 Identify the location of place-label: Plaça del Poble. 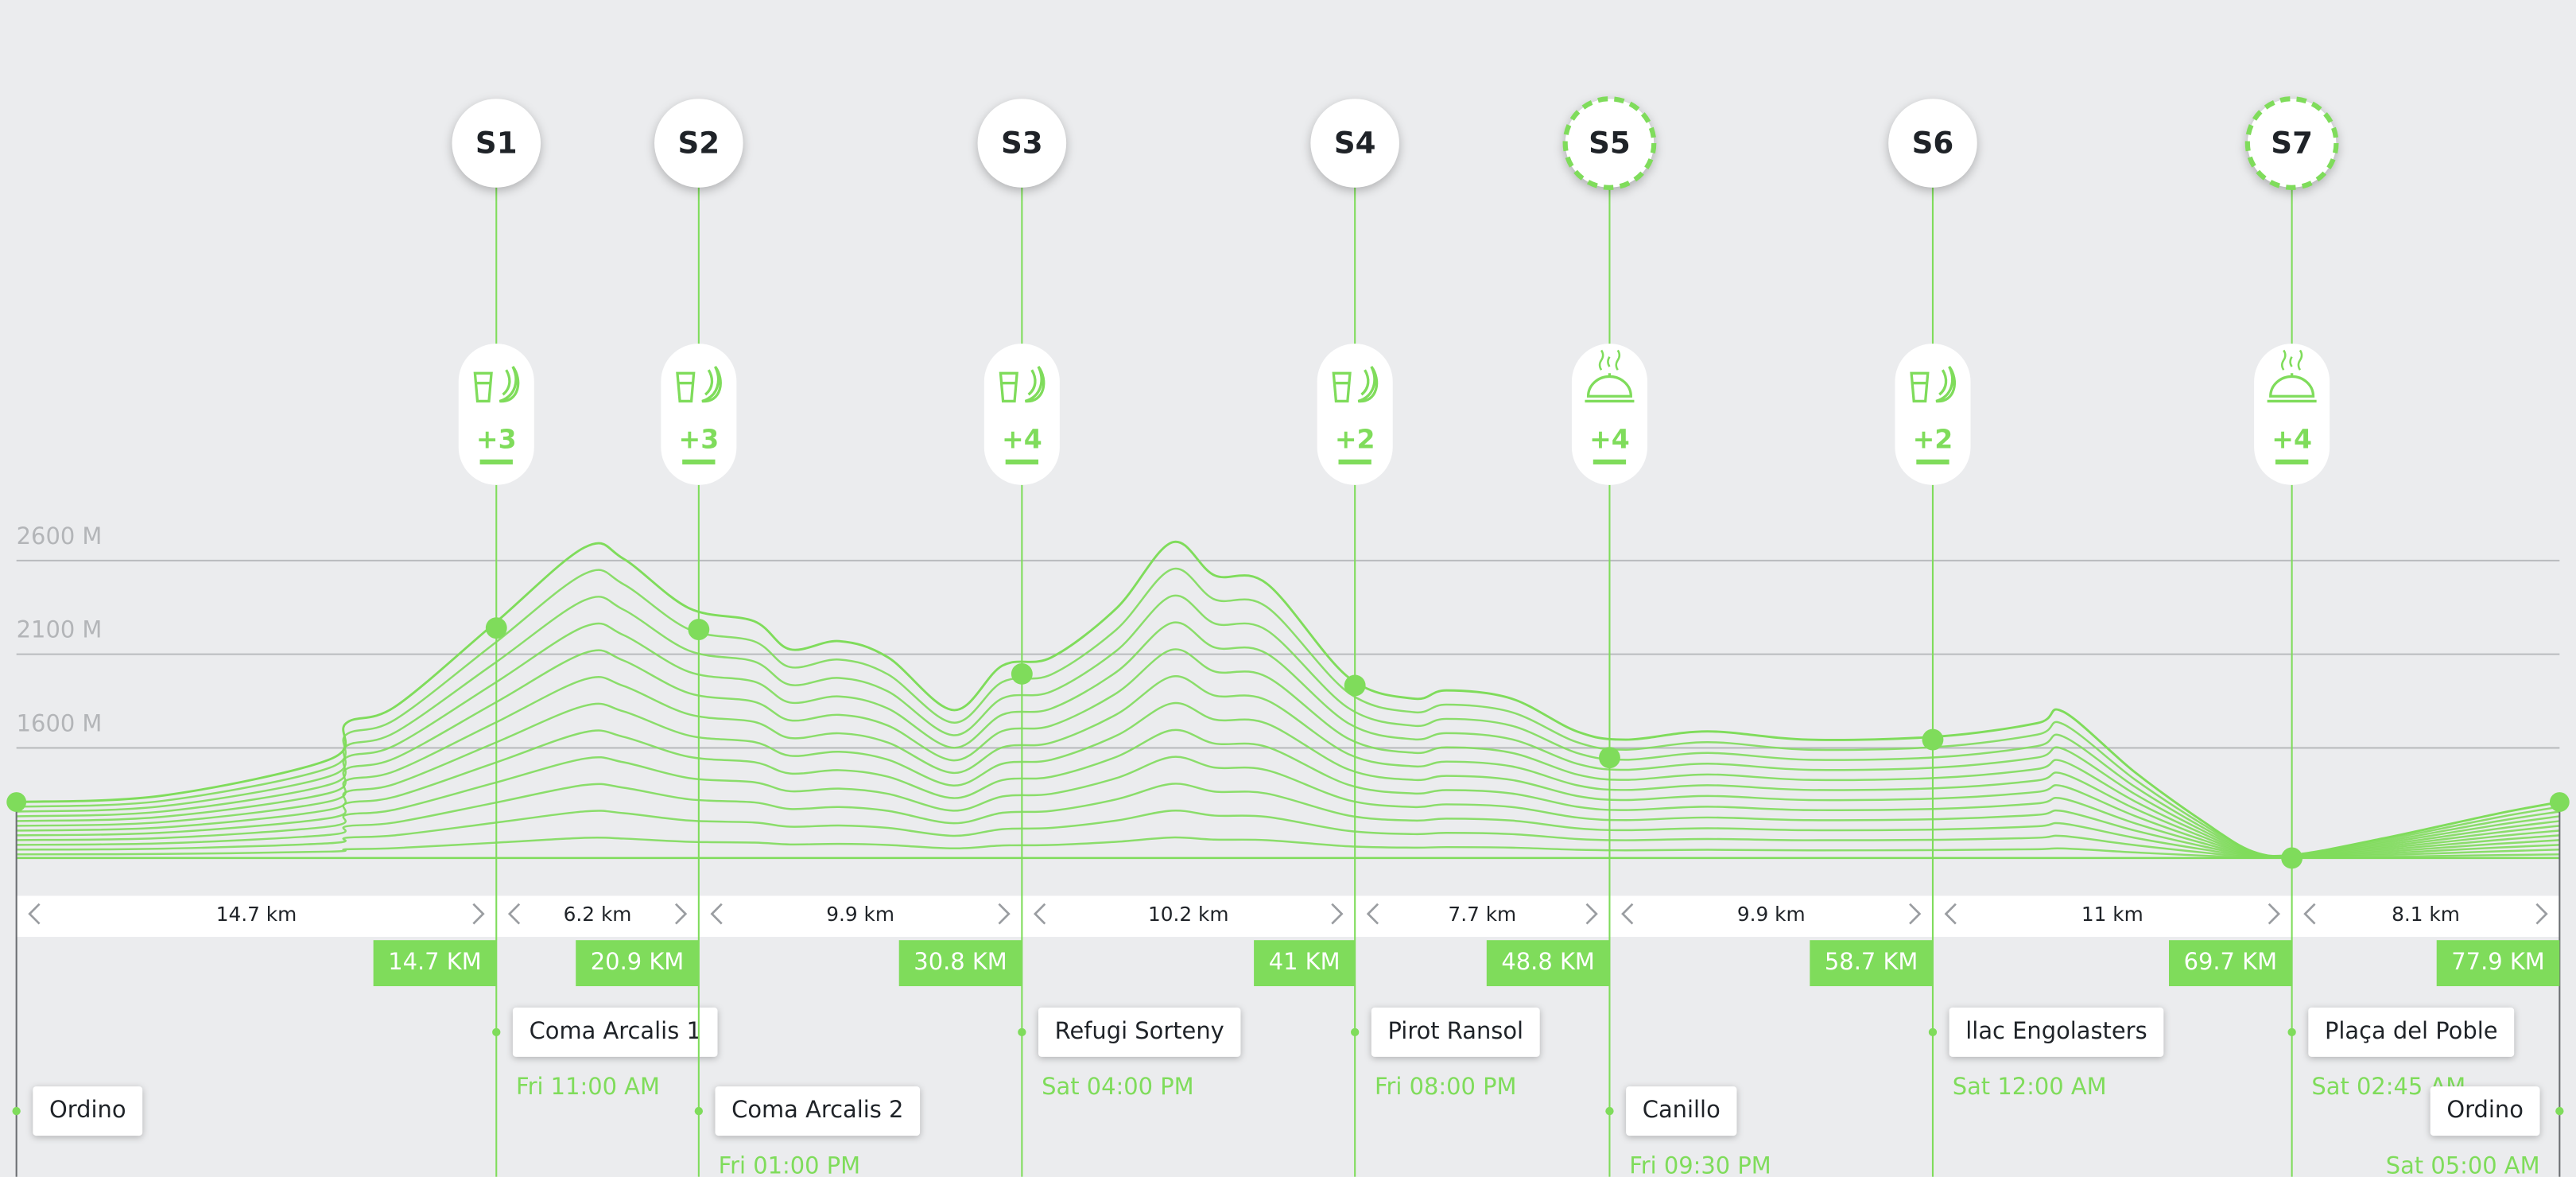
(2412, 1032).